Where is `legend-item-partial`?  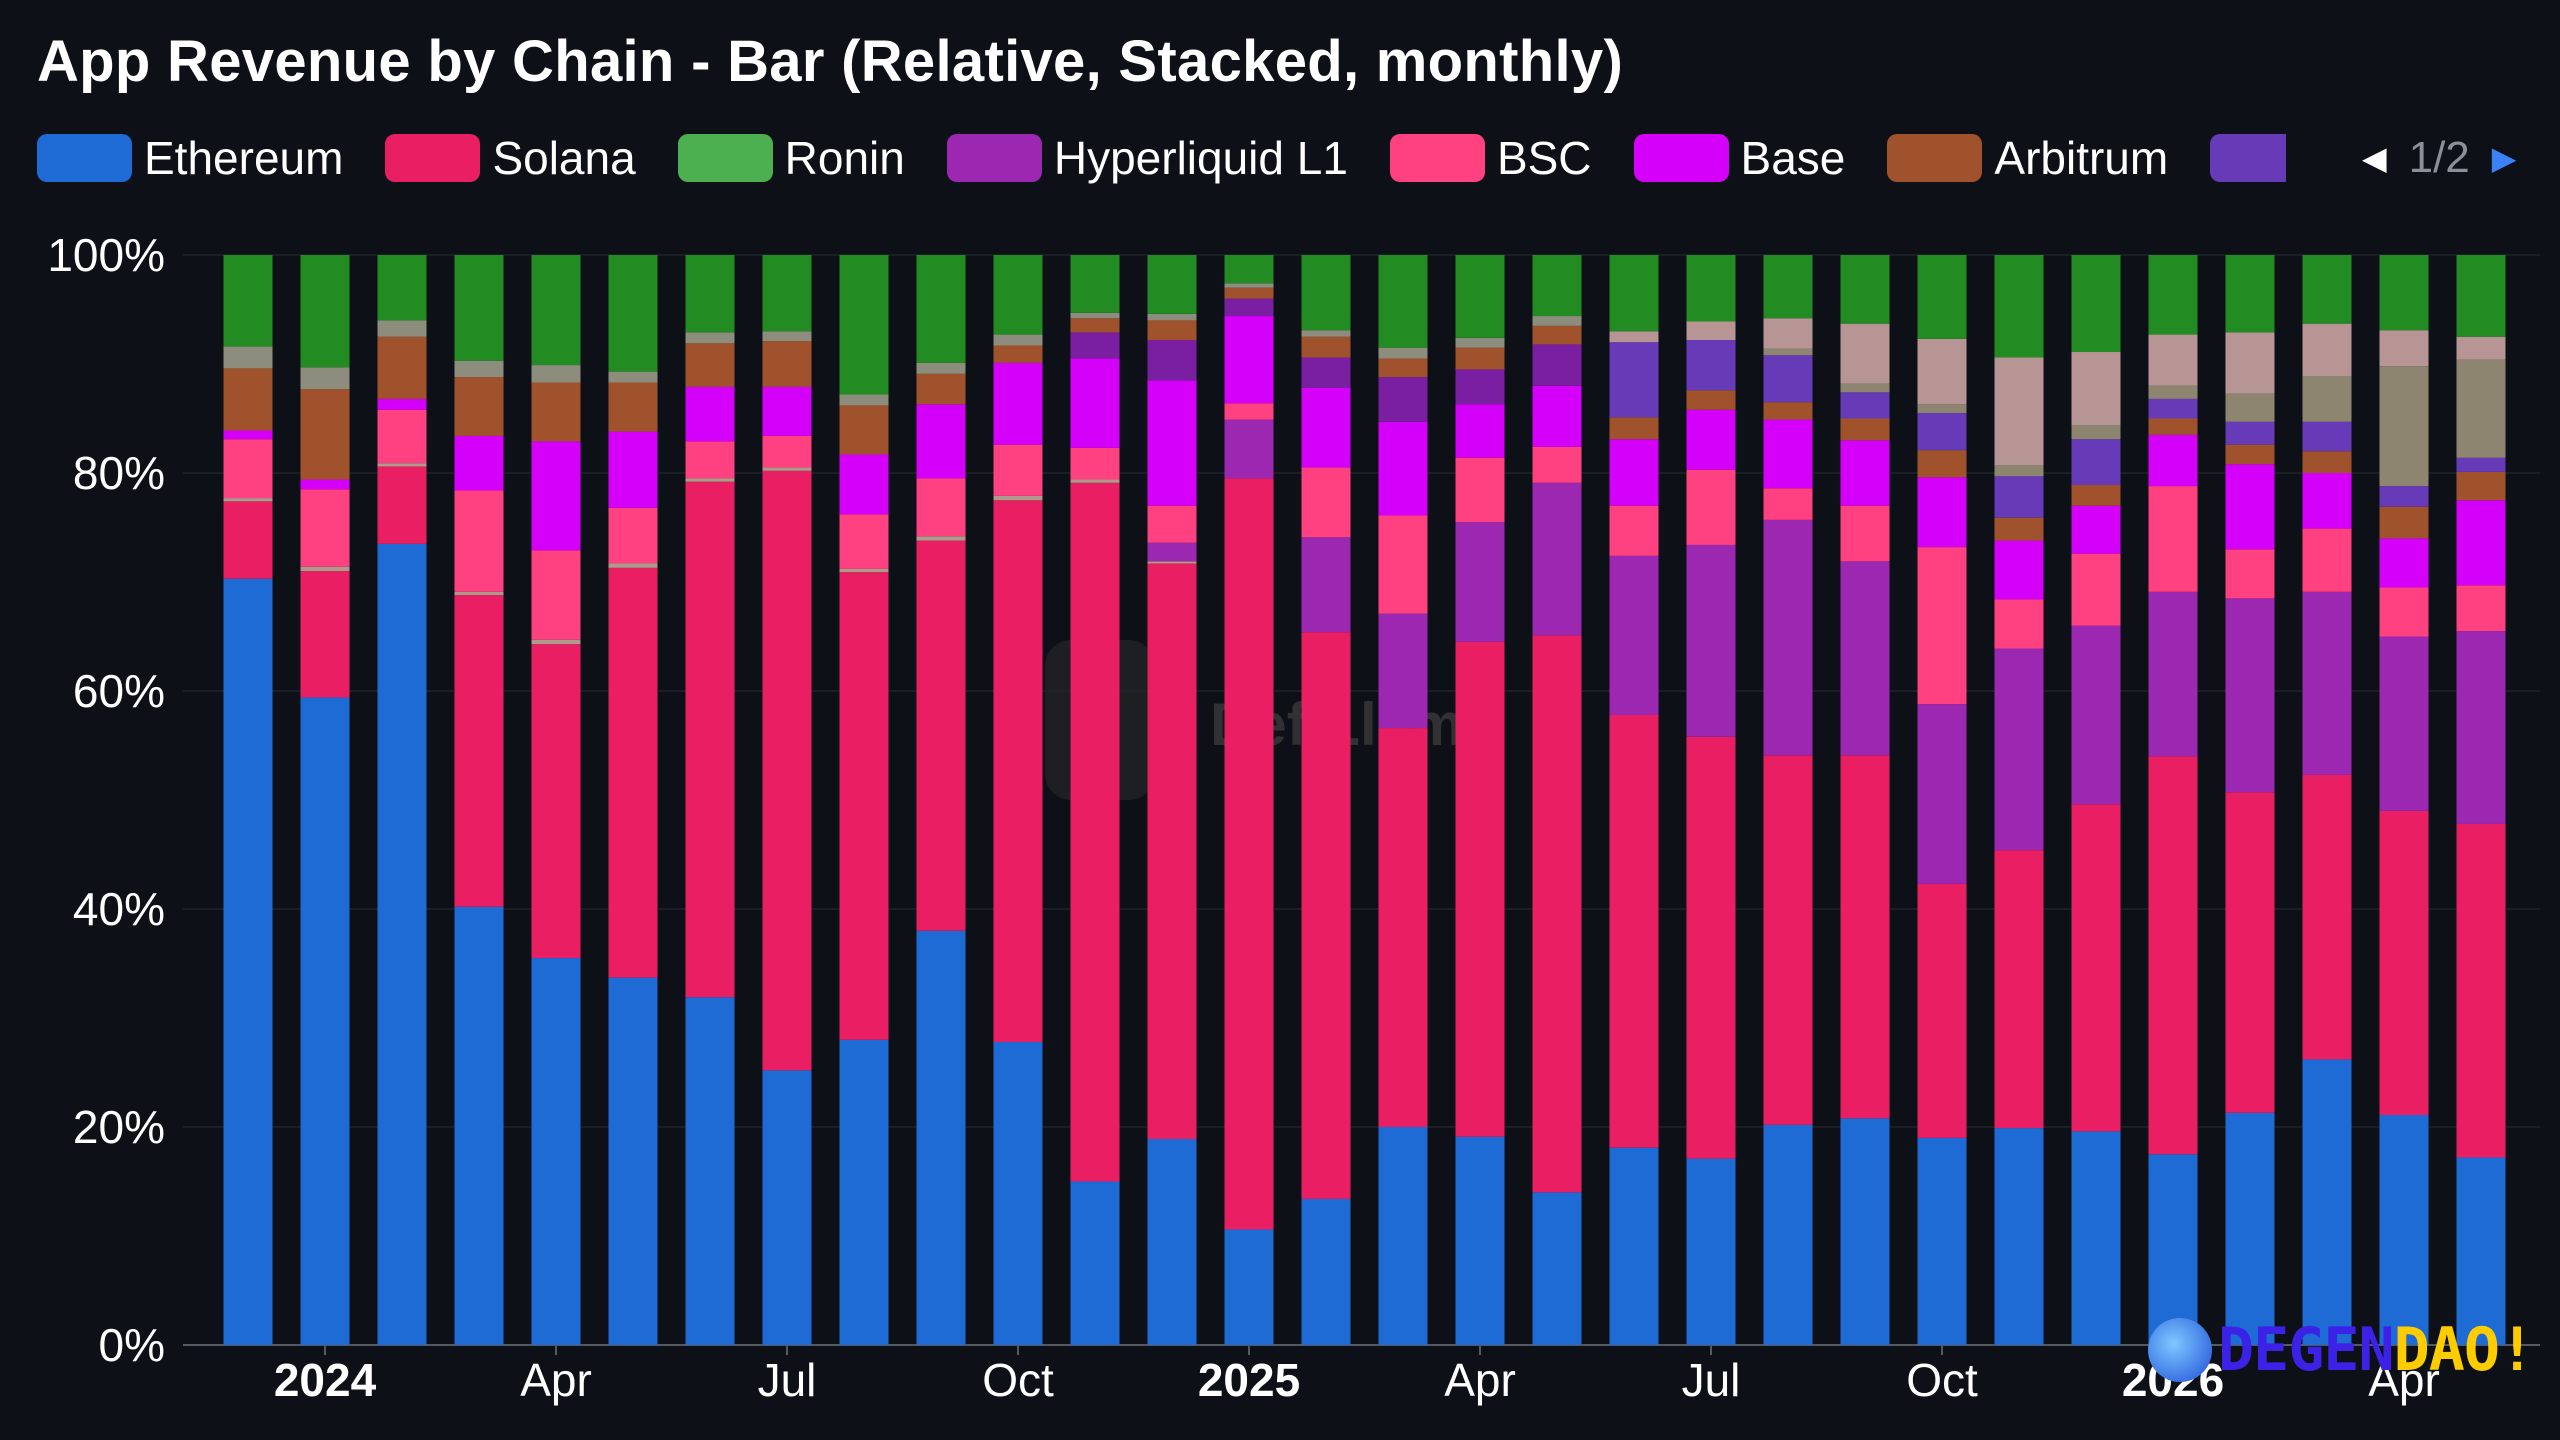
legend-item-partial is located at coordinates (2248, 158).